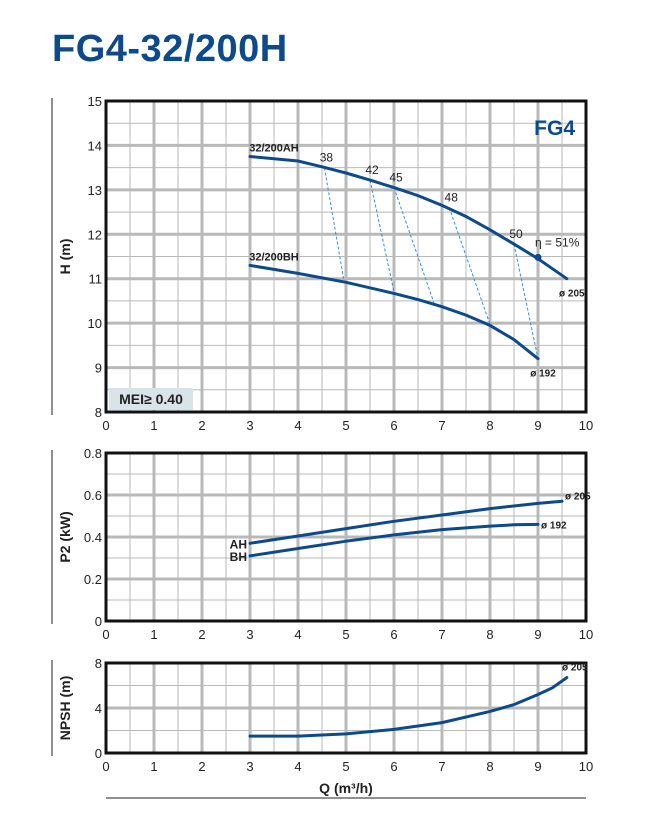  I want to click on efficiency-label: 50, so click(516, 234).